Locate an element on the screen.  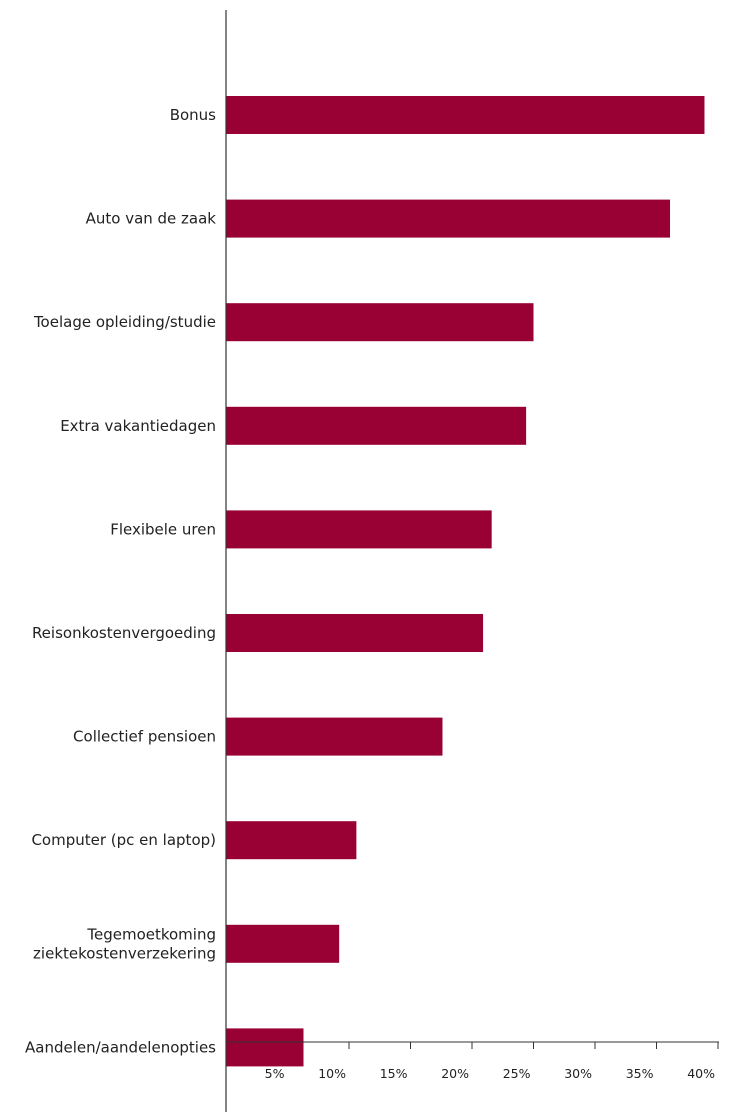
category-label-line: Toelage opleiding/studie is located at coordinates (124, 322).